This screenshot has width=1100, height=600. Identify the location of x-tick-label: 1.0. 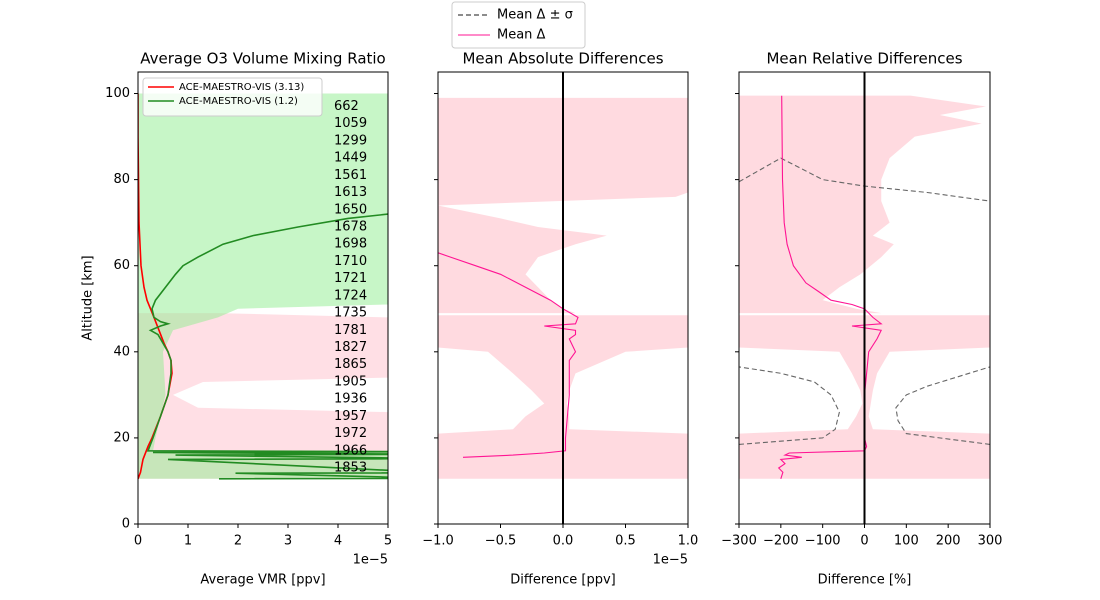
(688, 541).